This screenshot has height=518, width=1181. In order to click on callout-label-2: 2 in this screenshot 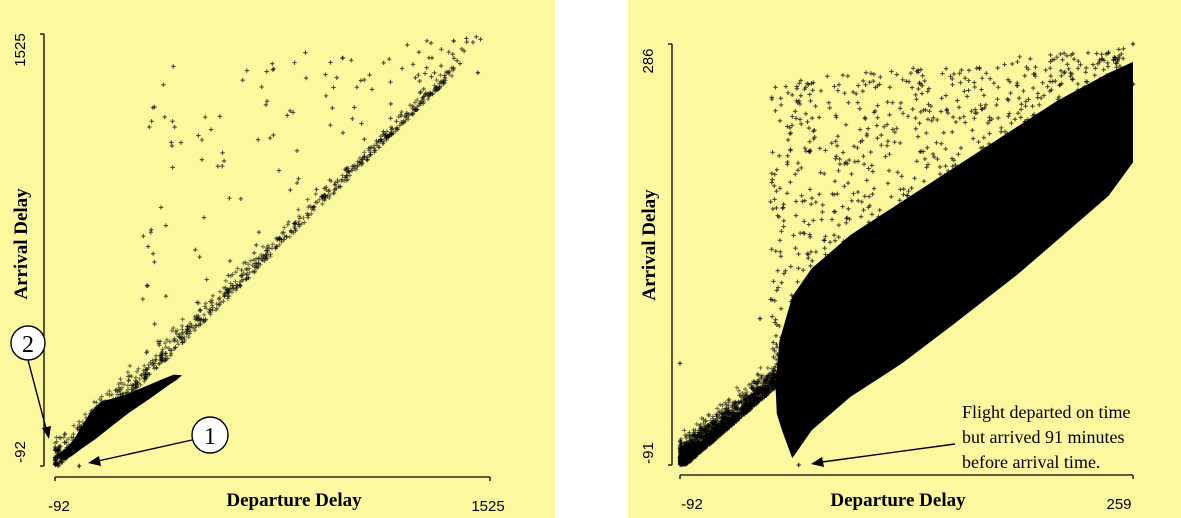, I will do `click(28, 345)`.